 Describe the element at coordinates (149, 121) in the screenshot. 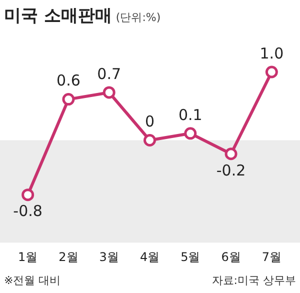

I see `data-label: 0` at that location.